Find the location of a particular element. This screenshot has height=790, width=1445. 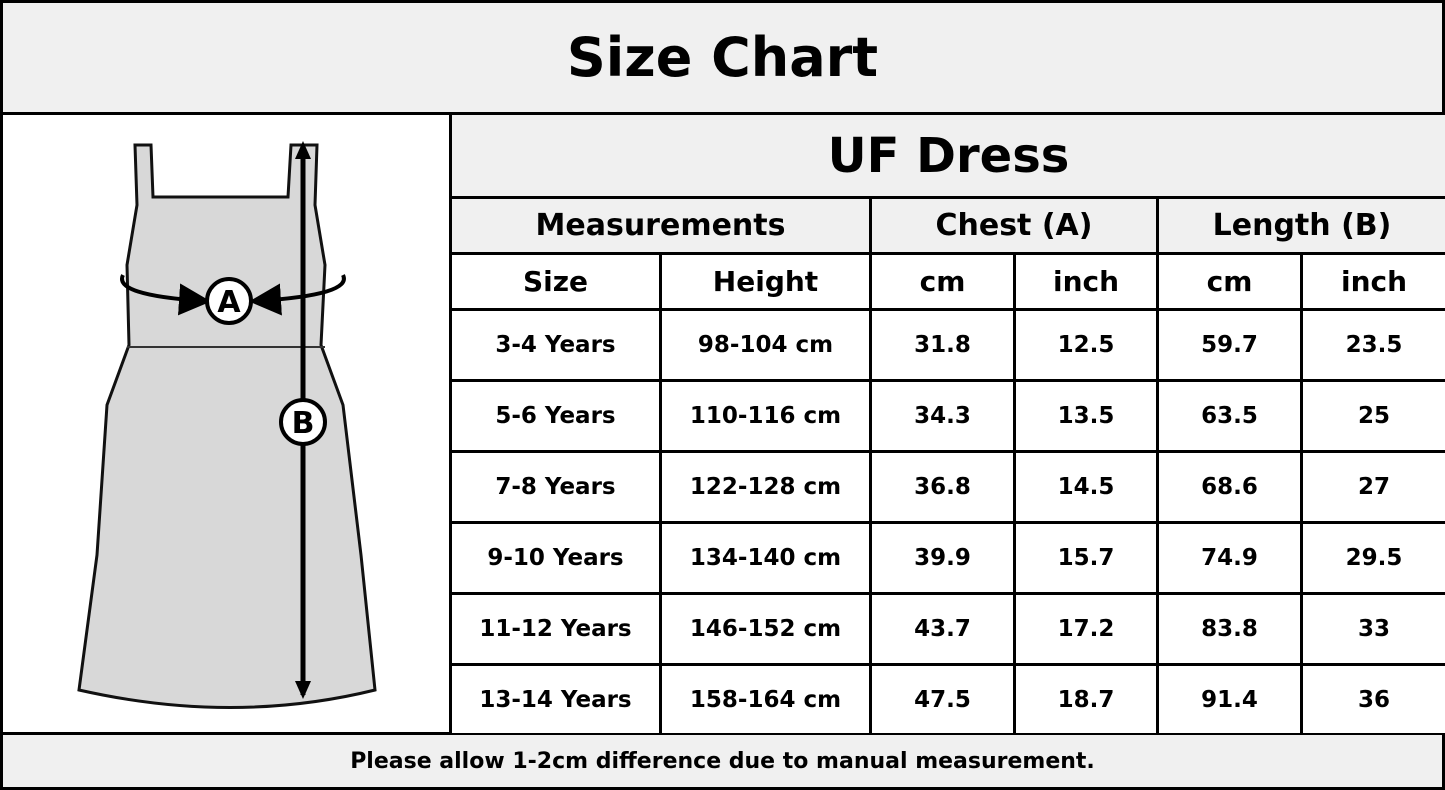

table-cell: 29.5 is located at coordinates (1374, 558).